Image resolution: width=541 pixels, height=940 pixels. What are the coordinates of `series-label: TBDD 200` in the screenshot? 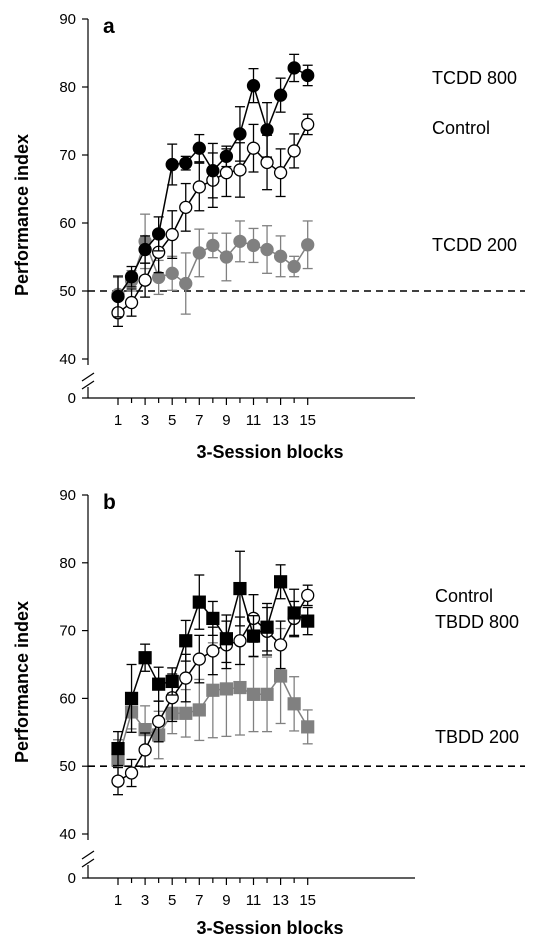 It's located at (477, 737).